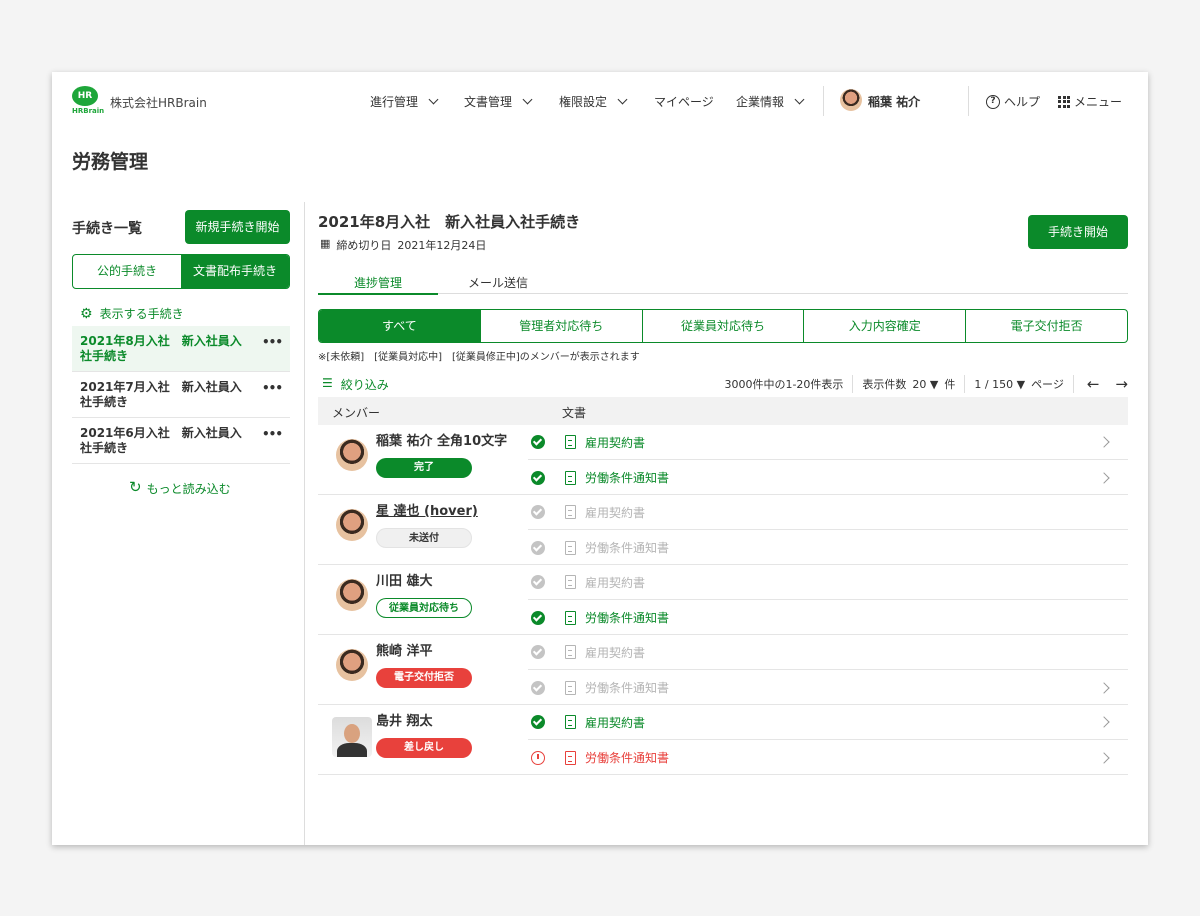 This screenshot has width=1200, height=916. I want to click on member-name: 稲葉 祐介 全角10文字, so click(442, 441).